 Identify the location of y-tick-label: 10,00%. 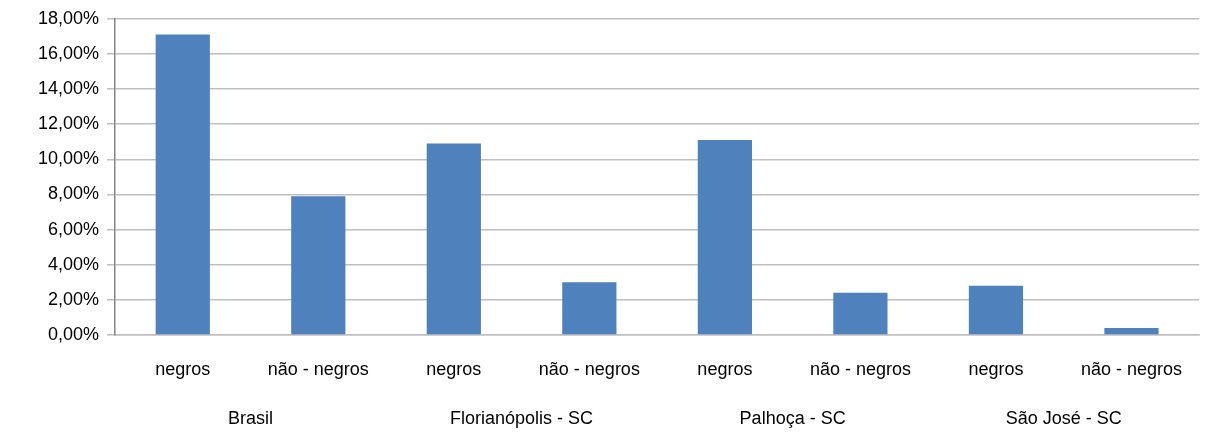
(68, 158).